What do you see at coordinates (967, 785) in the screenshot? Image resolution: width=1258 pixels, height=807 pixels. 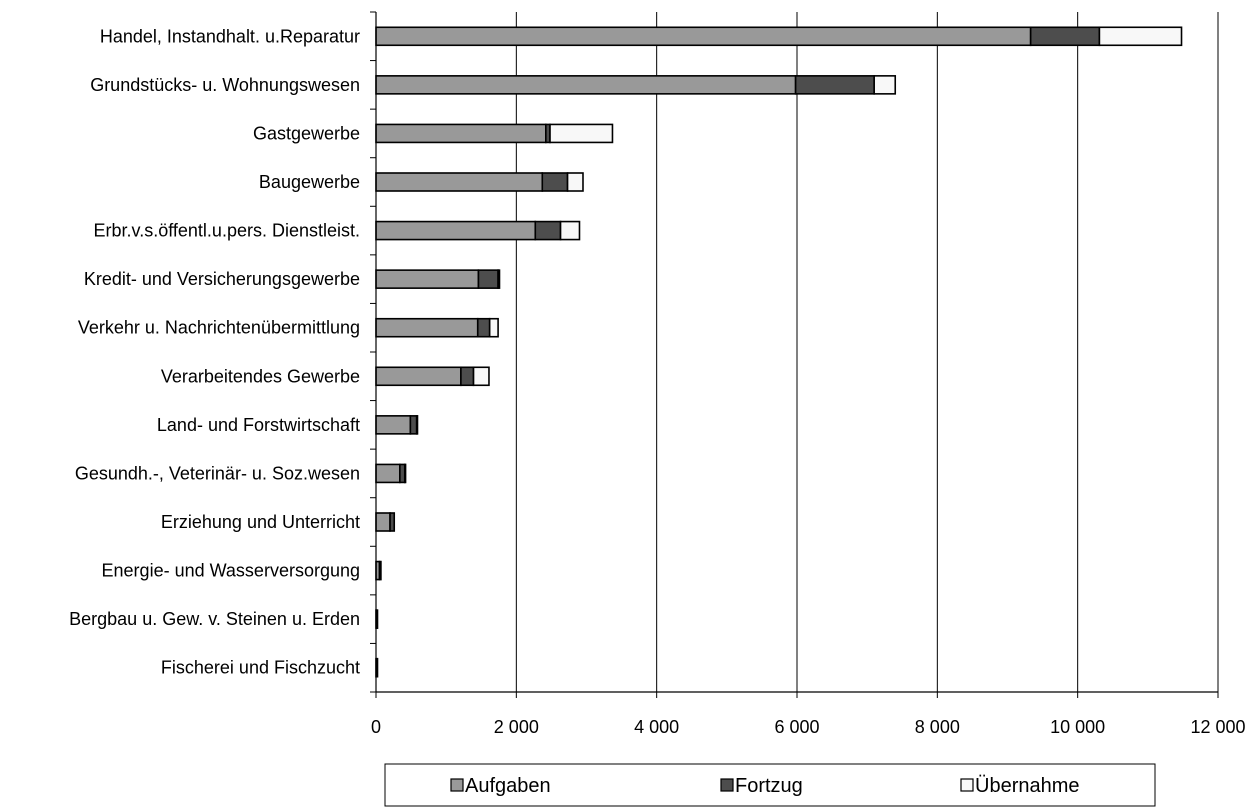 I see `legend-swatch-übernahme` at bounding box center [967, 785].